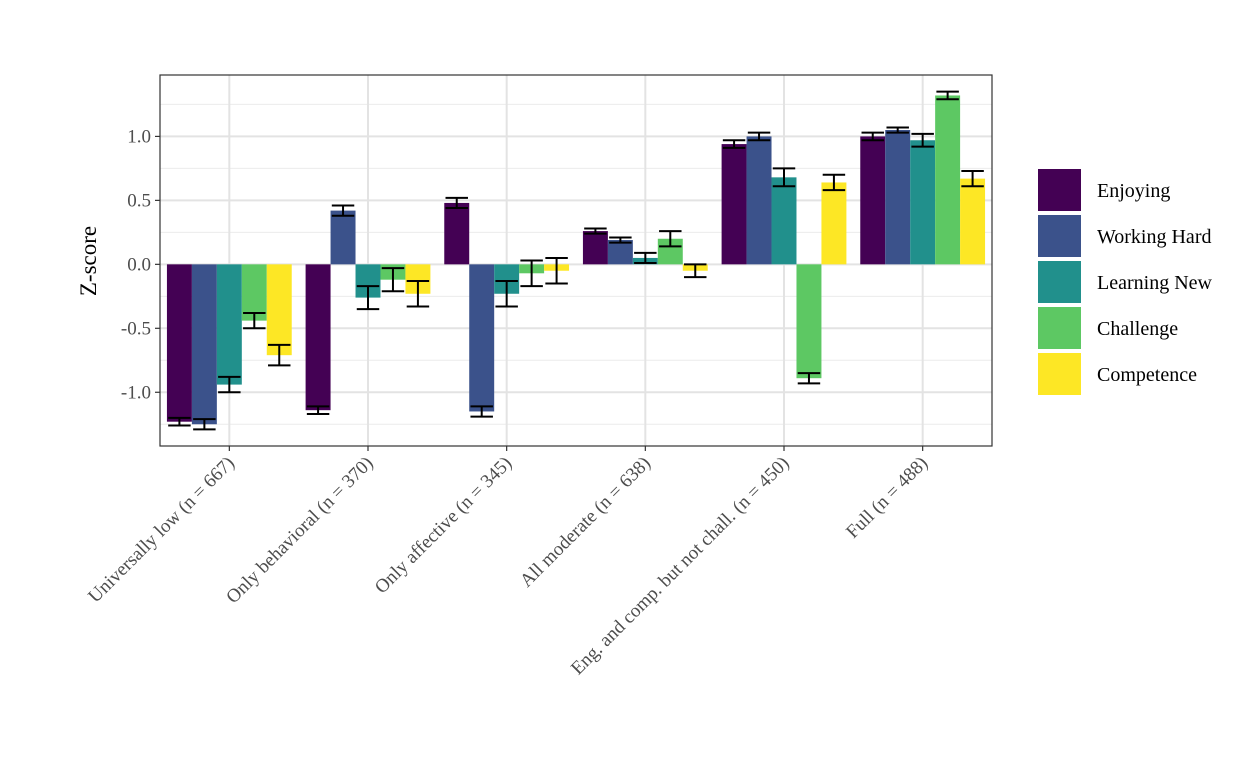  I want to click on legend-label: Enjoying, so click(1133, 191).